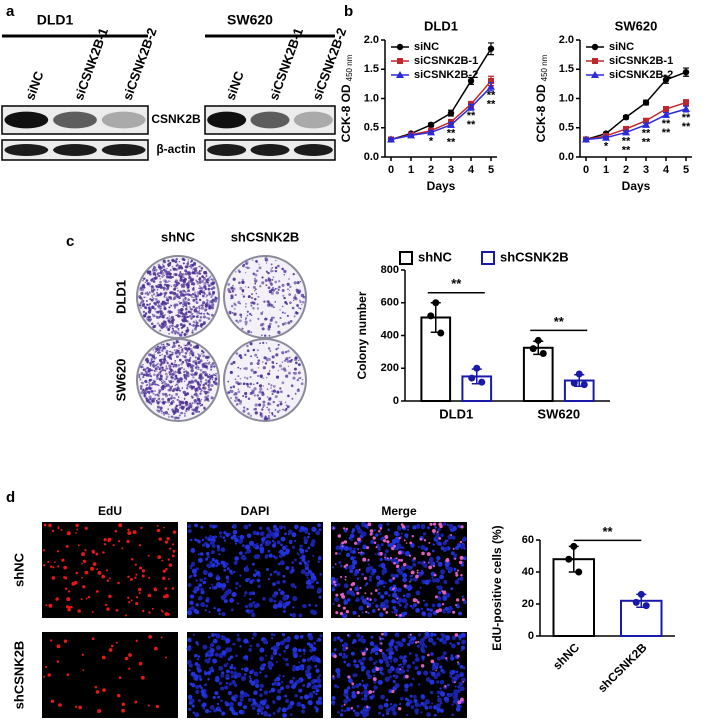  Describe the element at coordinates (255, 511) in the screenshot. I see `column-label: DAPI` at that location.